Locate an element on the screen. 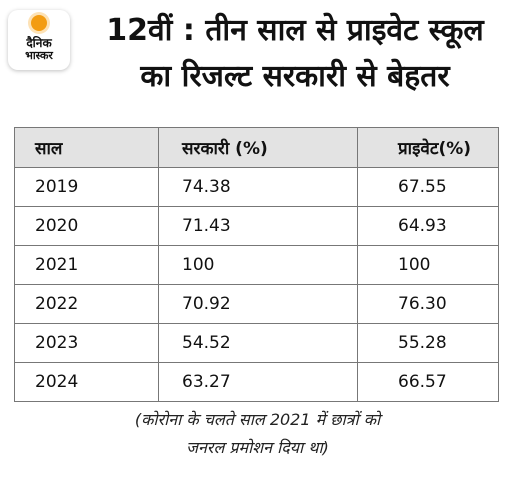 Image resolution: width=512 pixels, height=485 pixels. header-private: प्राइवेट(%) is located at coordinates (428, 147).